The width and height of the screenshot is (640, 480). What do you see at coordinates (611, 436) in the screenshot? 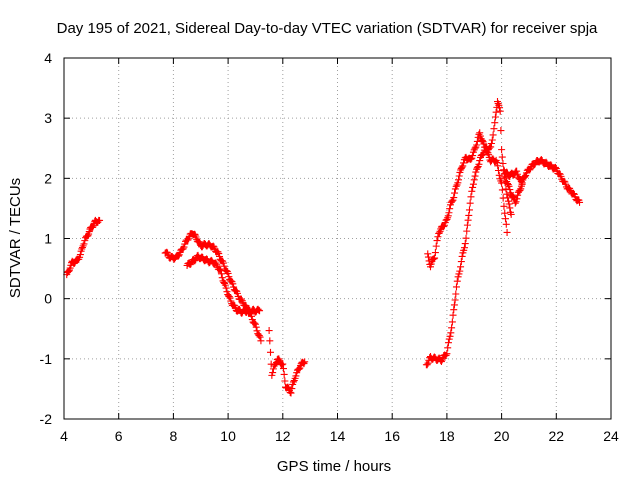
I see `x-tick-label: 24` at bounding box center [611, 436].